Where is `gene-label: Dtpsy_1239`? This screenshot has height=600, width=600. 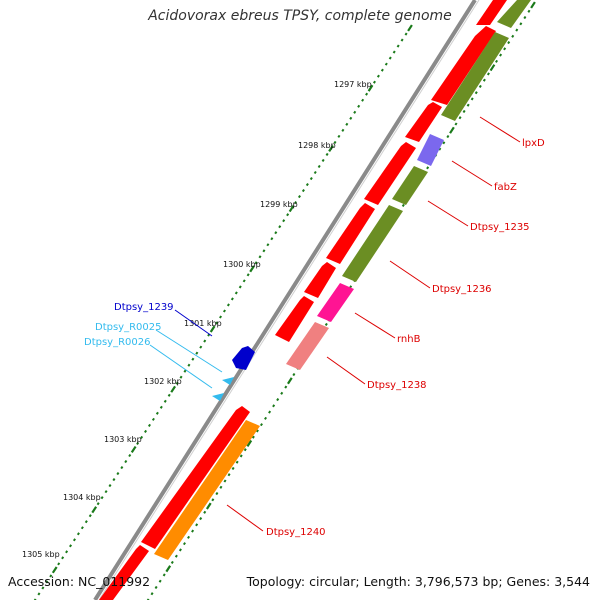
gene-label: Dtpsy_1239 is located at coordinates (144, 307).